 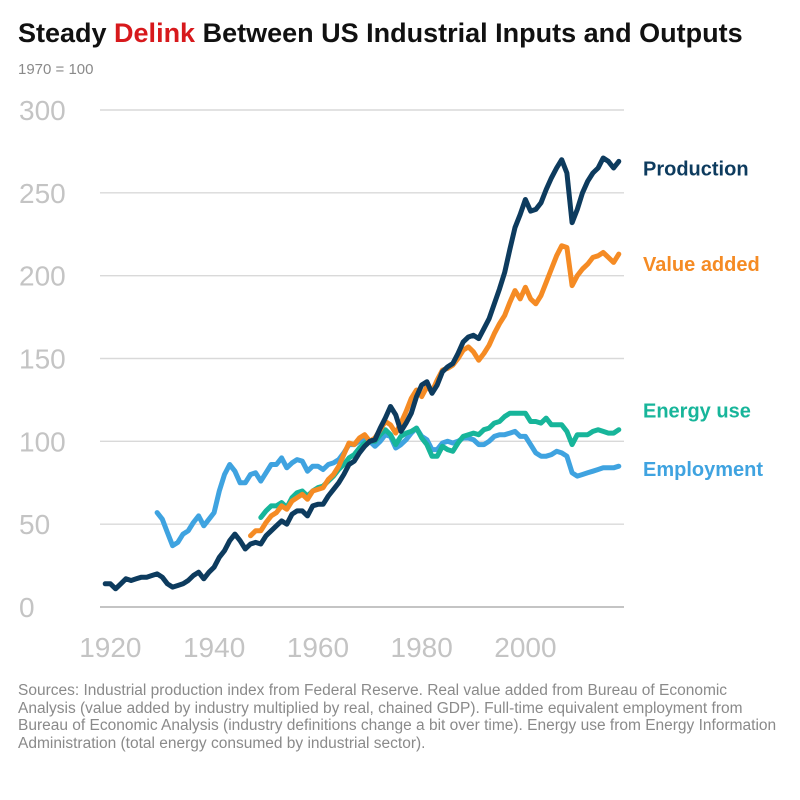 I want to click on series-label-energy-use: Energy use, so click(x=697, y=412).